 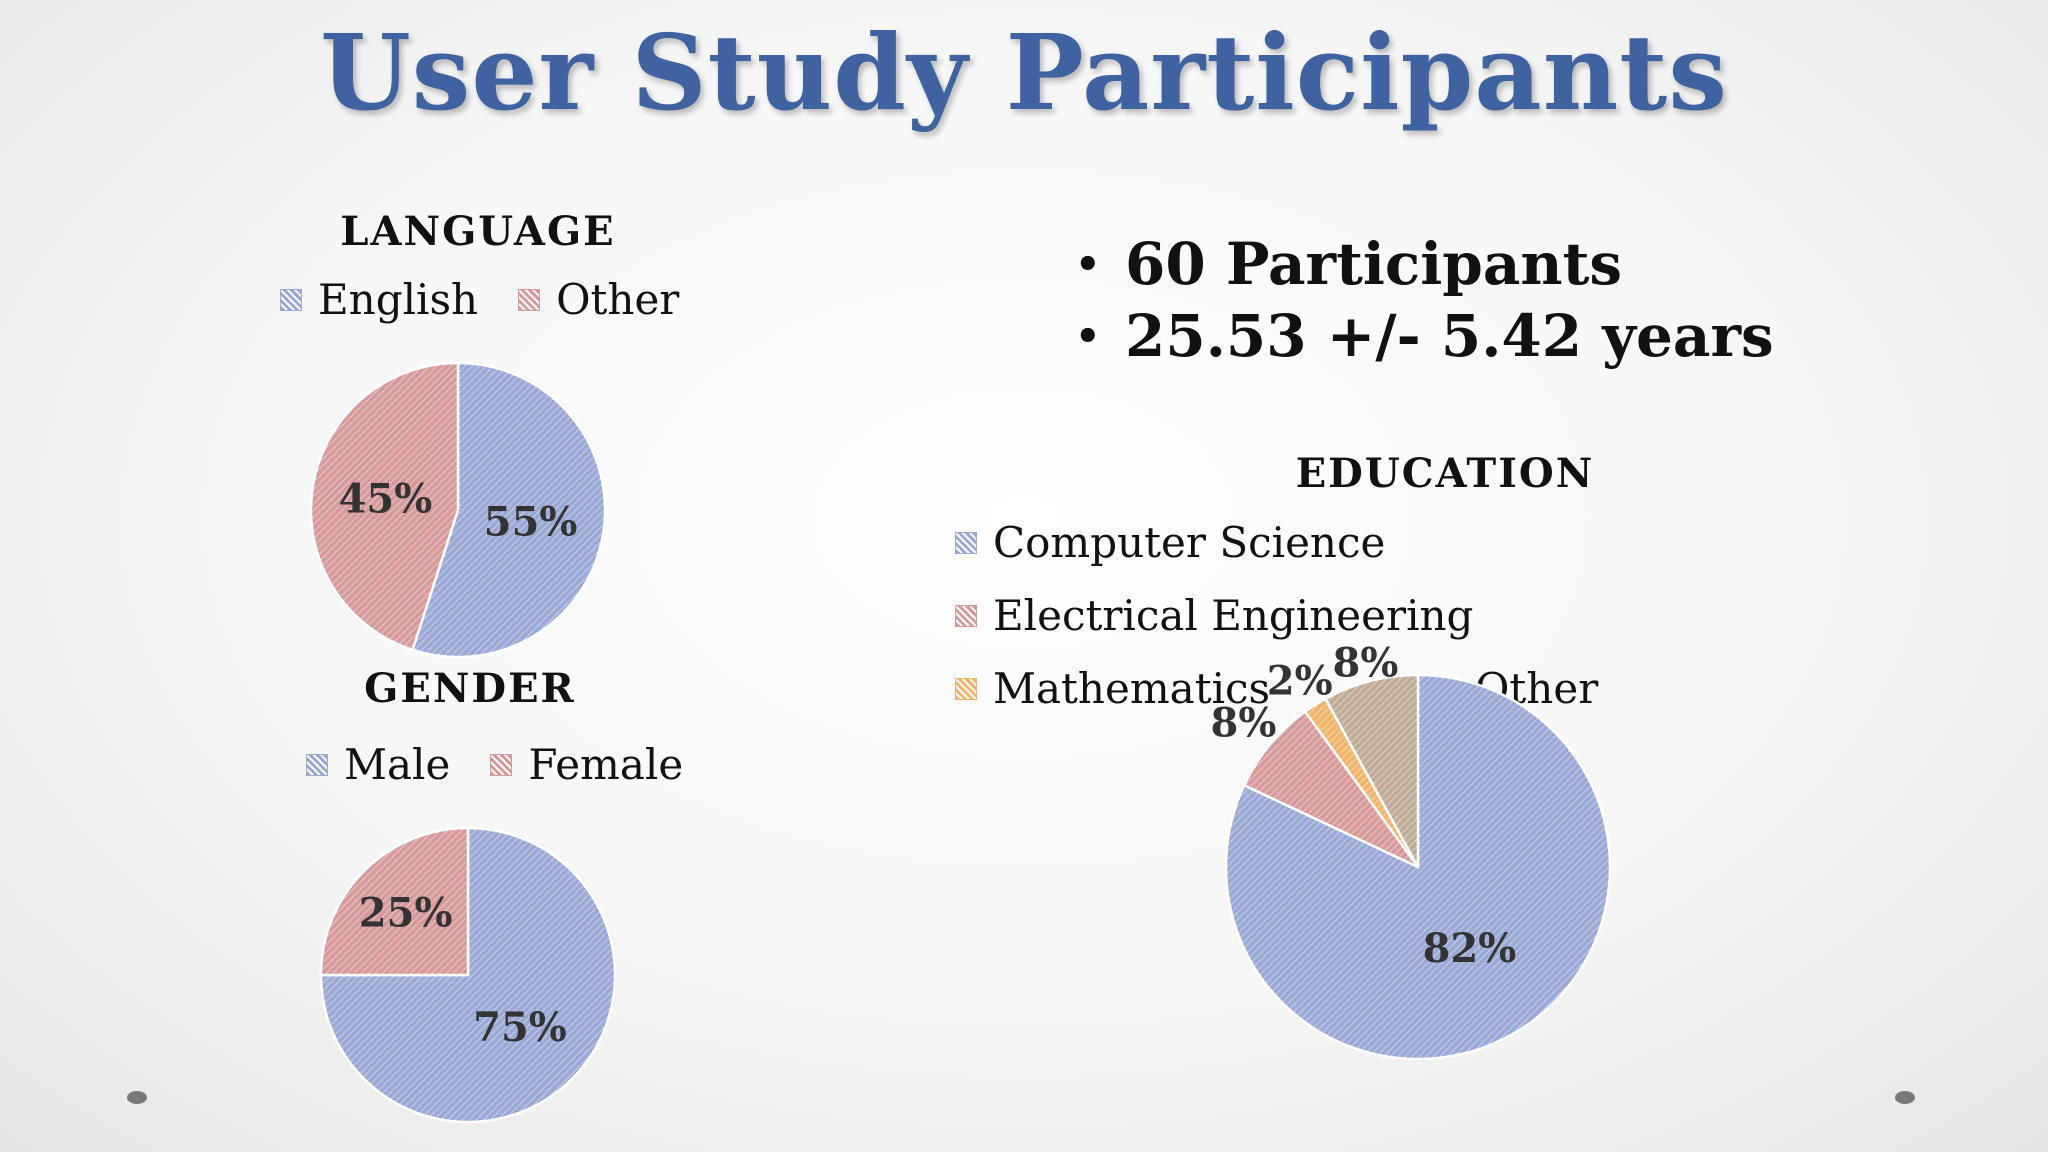 I want to click on pie-slice-hatch-female, so click(x=394, y=901).